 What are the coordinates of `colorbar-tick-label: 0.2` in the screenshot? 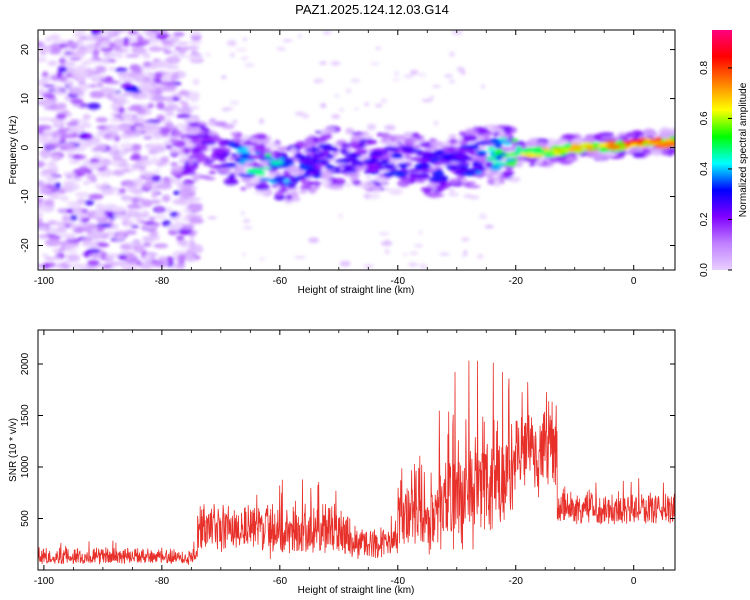 It's located at (704, 219).